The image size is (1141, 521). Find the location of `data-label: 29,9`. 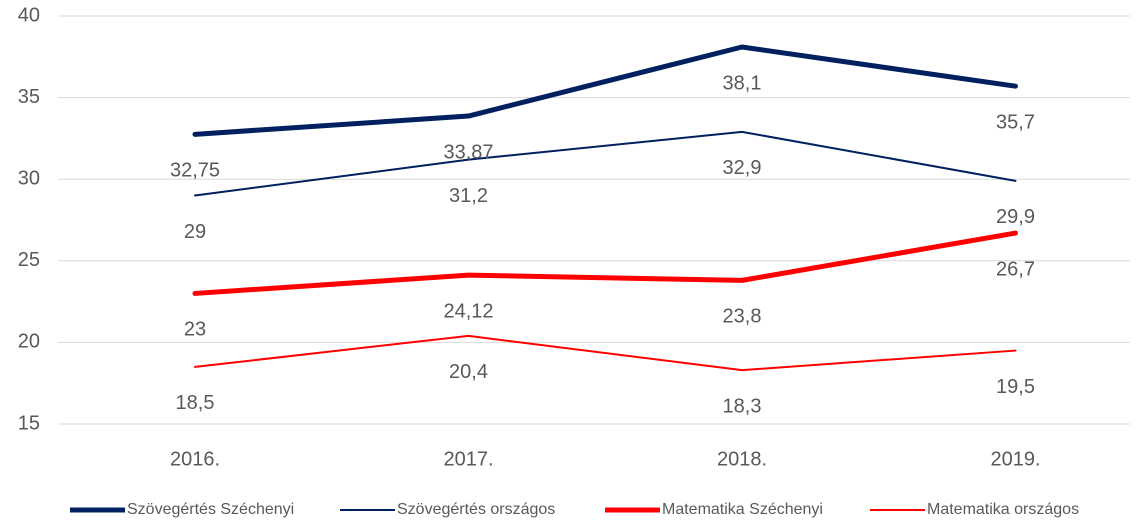

data-label: 29,9 is located at coordinates (1015, 217).